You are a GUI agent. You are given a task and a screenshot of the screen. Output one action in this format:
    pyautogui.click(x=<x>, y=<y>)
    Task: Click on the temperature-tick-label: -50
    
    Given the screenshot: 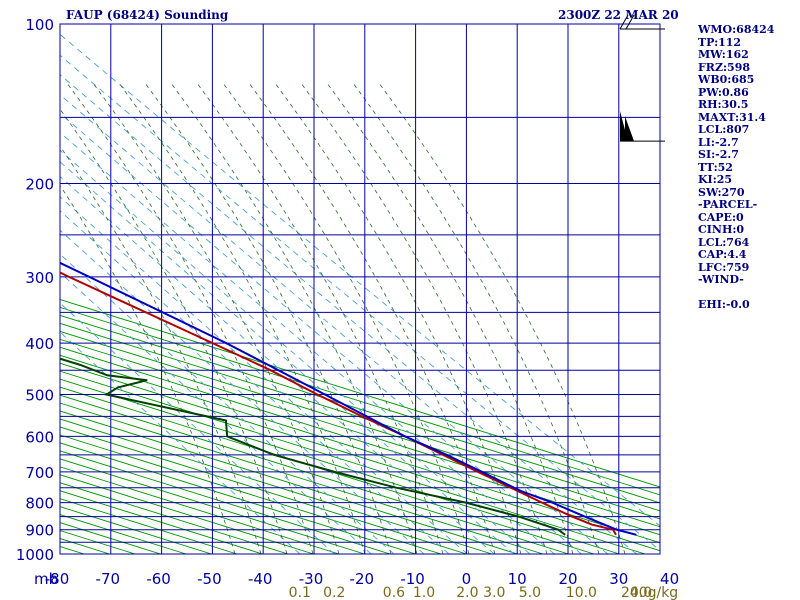 What is the action you would take?
    pyautogui.click(x=209, y=579)
    